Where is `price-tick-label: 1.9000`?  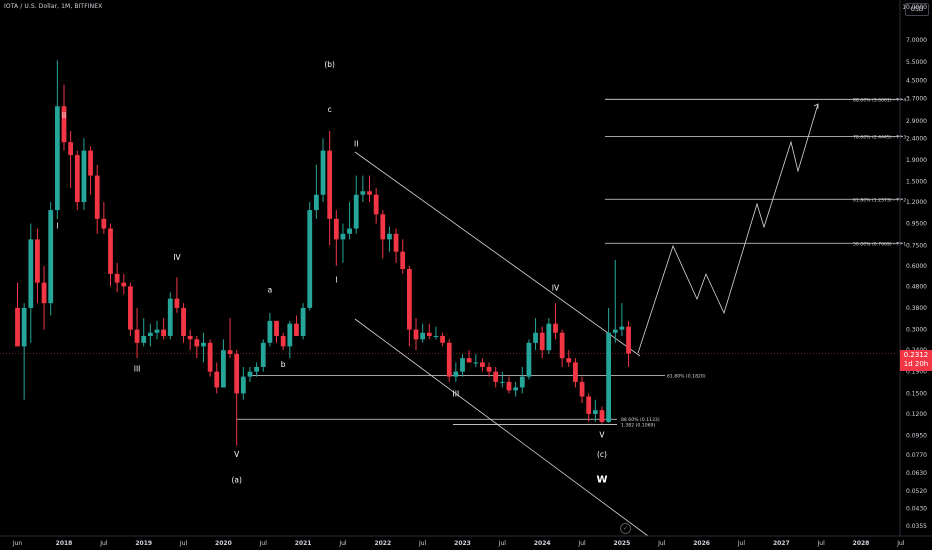
price-tick-label: 1.9000 is located at coordinates (916, 160).